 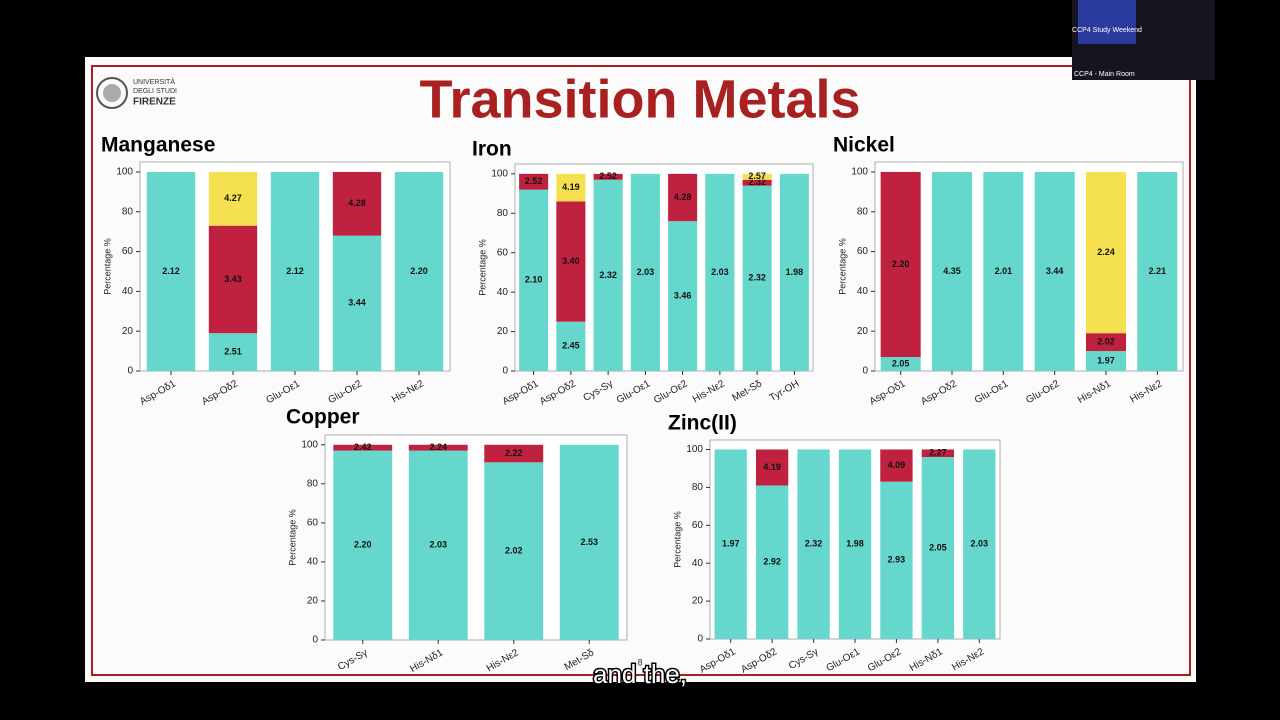 I want to click on segment-label: 3.44, so click(x=357, y=303).